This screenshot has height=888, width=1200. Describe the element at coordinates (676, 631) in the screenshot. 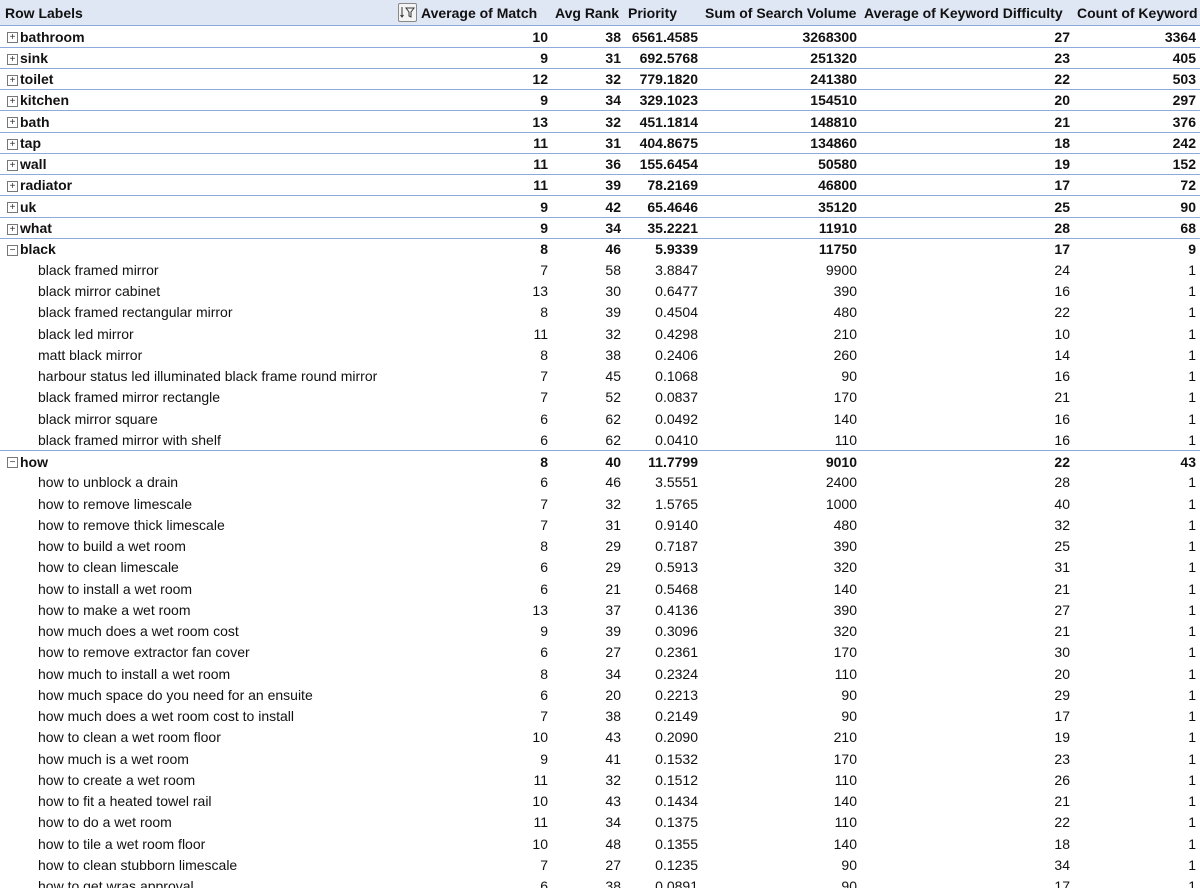

I see `value-cell: 0.3096` at that location.